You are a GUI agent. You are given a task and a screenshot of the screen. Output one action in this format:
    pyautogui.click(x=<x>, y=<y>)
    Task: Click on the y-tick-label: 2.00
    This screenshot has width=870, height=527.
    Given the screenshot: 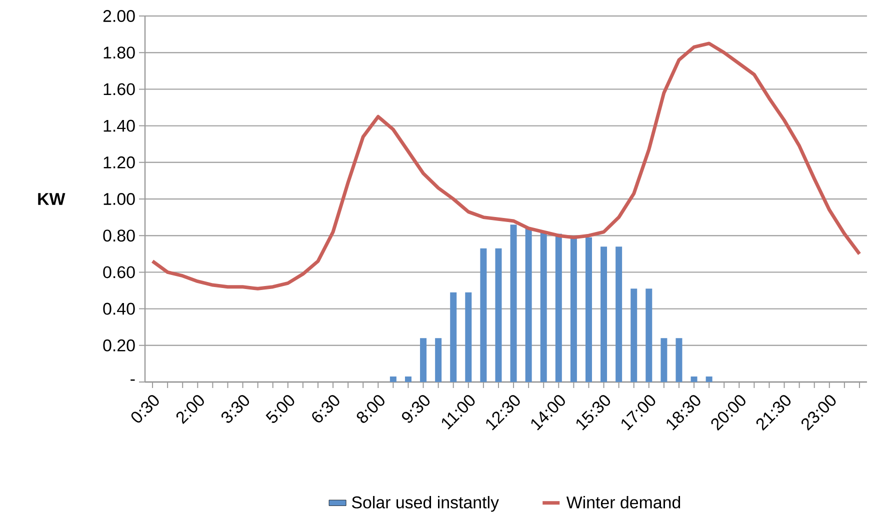 What is the action you would take?
    pyautogui.click(x=119, y=16)
    